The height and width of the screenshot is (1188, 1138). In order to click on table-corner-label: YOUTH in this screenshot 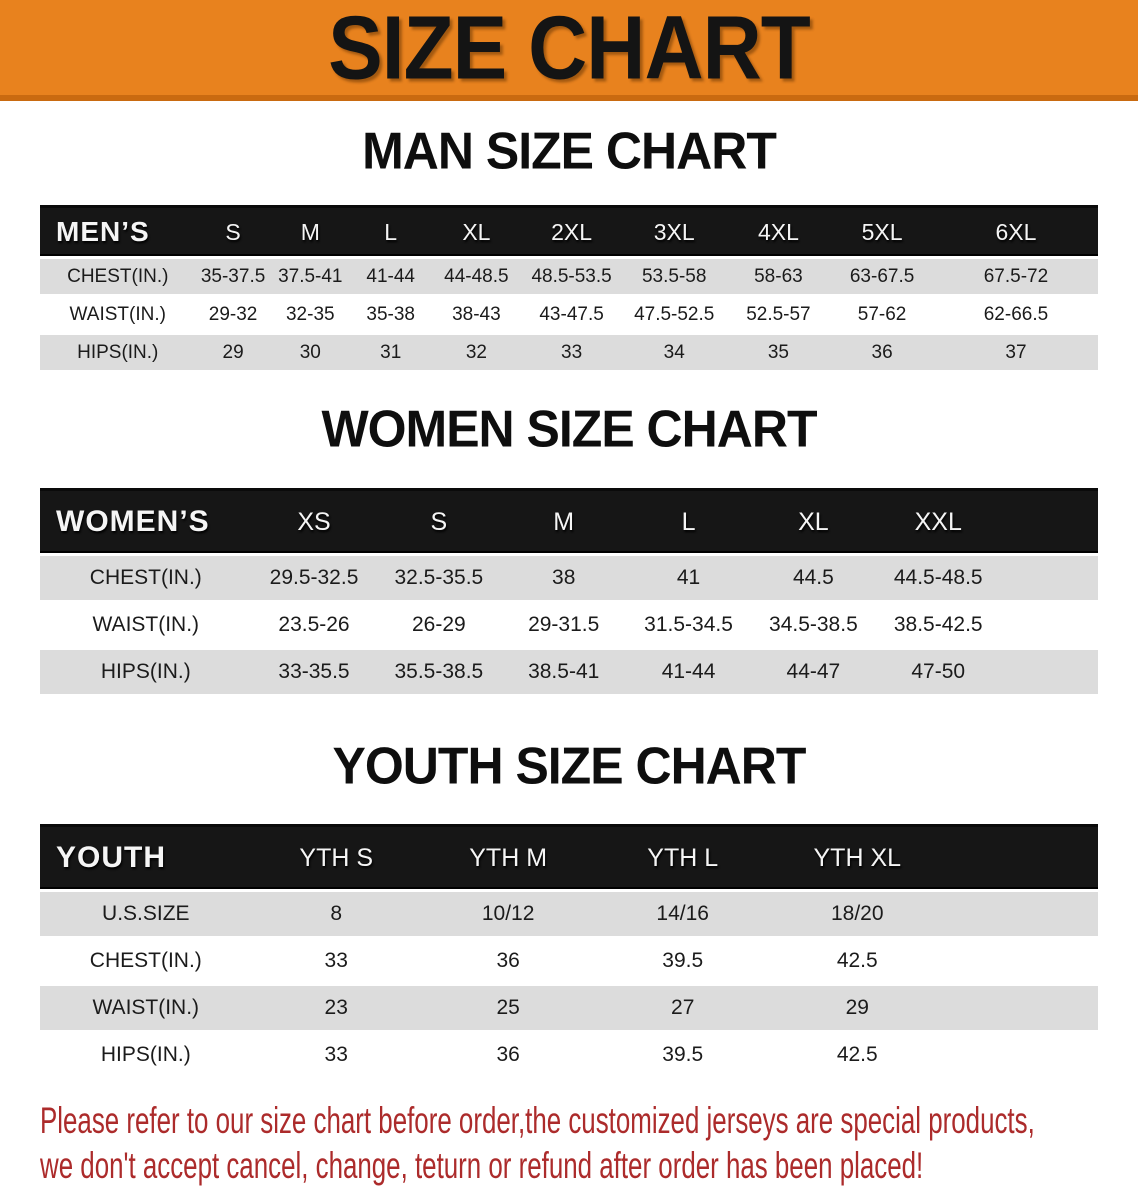, I will do `click(146, 858)`.